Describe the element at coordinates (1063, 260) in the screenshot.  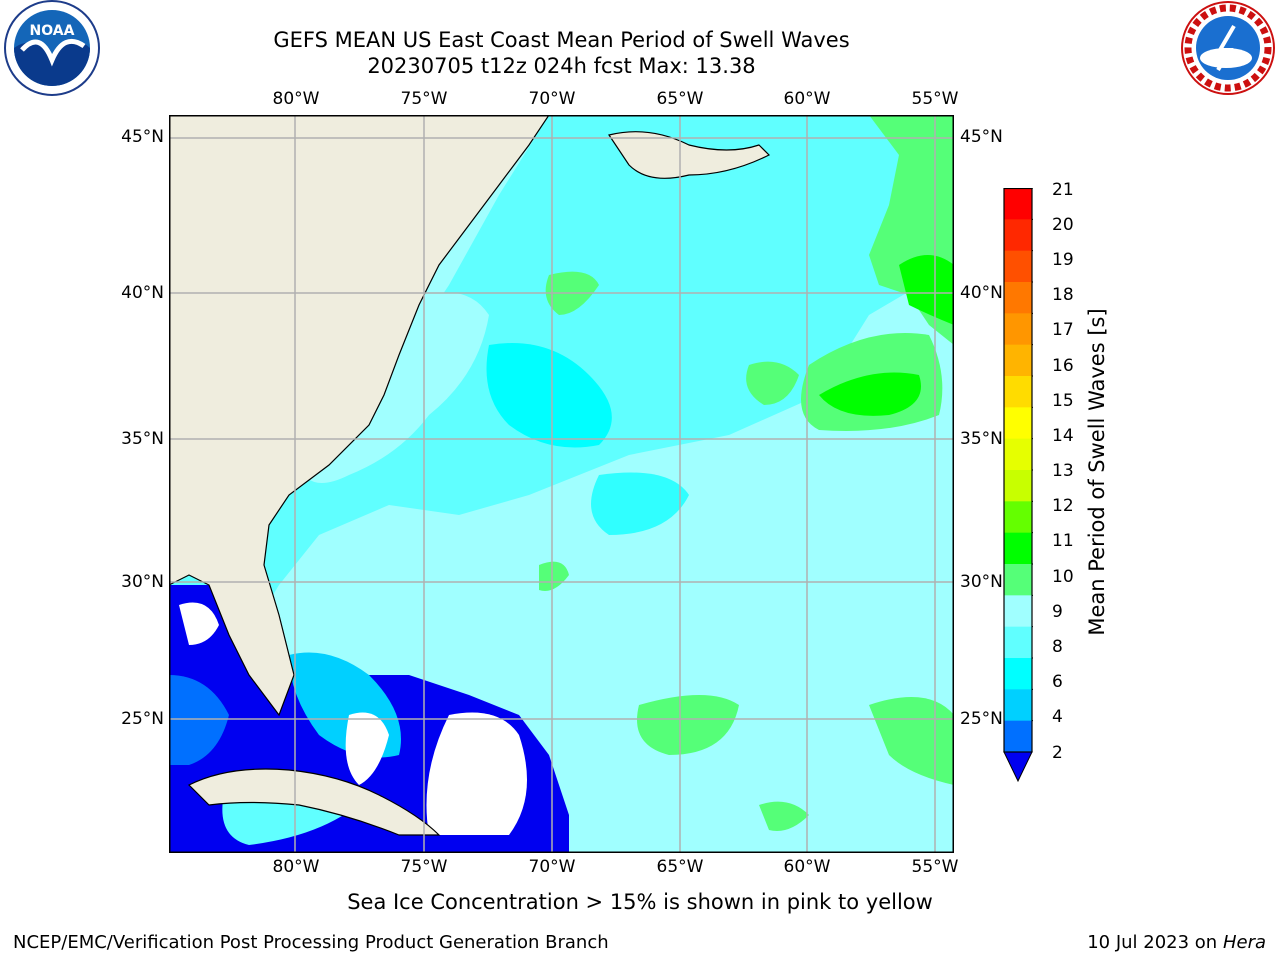
I see `colorbar-tick-label: 19` at that location.